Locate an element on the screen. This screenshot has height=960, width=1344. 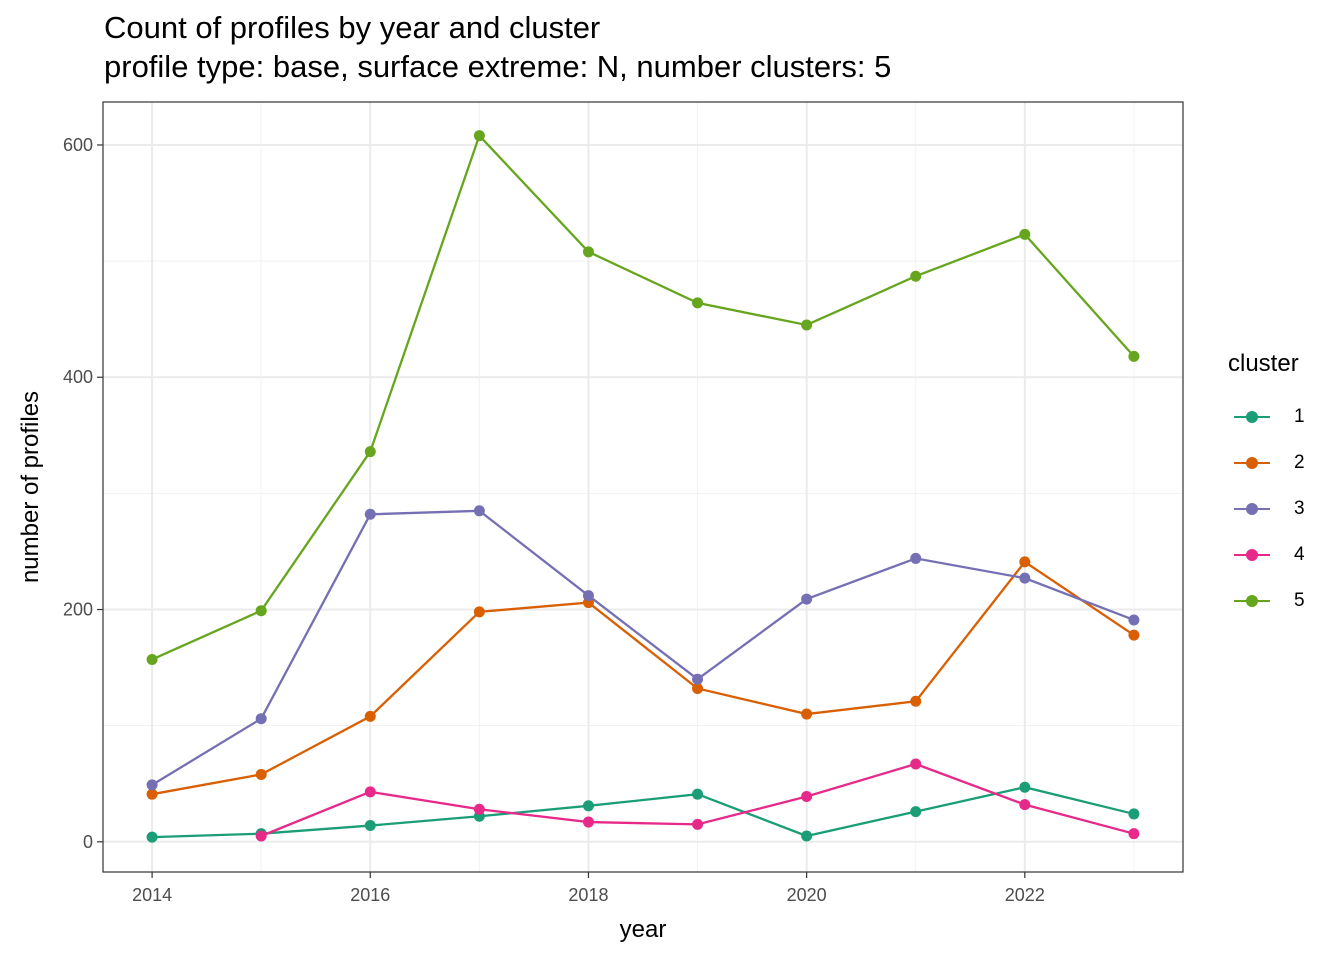
x-axis-label: year is located at coordinates (643, 929).